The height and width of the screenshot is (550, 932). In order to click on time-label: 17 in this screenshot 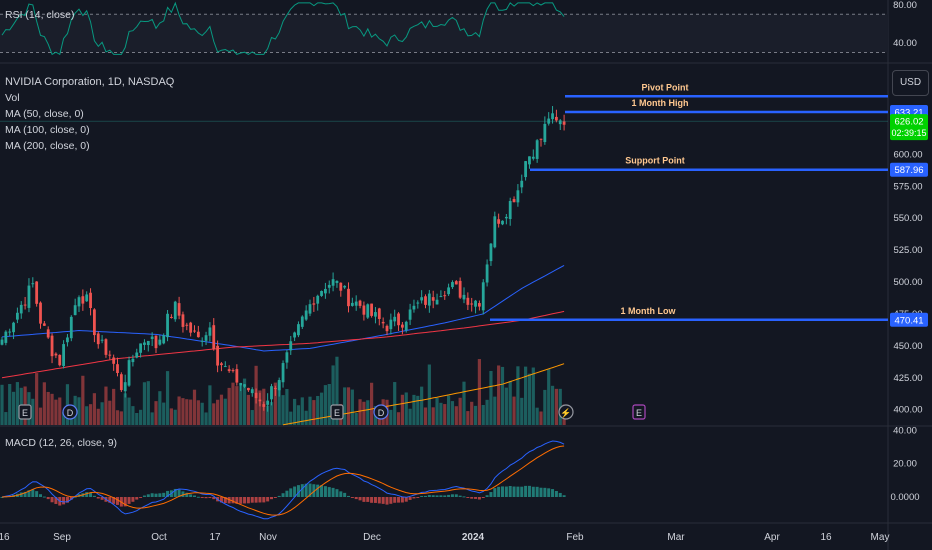, I will do `click(215, 537)`.